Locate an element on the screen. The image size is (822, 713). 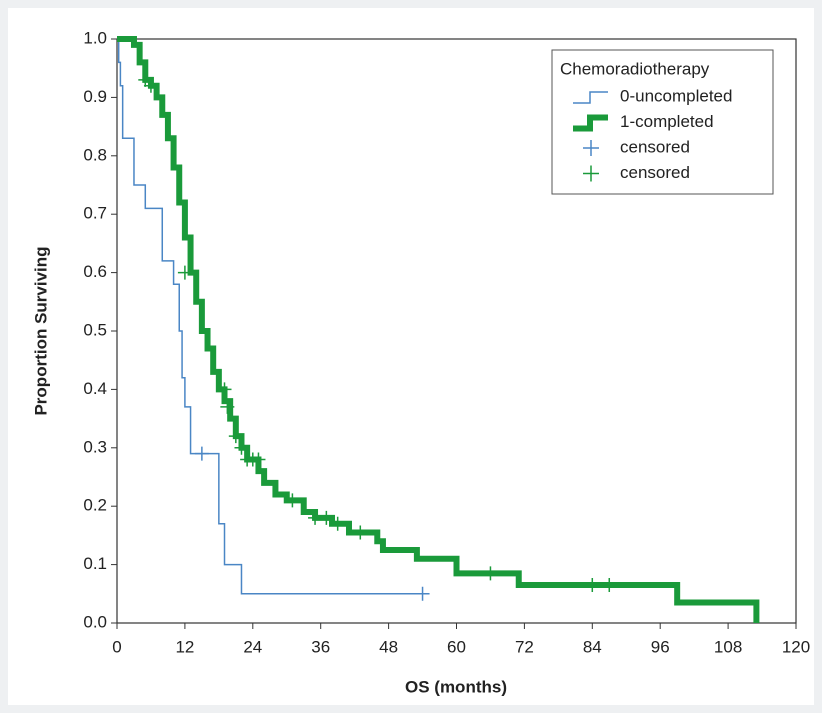
x-tick-label: 12 is located at coordinates (184, 646).